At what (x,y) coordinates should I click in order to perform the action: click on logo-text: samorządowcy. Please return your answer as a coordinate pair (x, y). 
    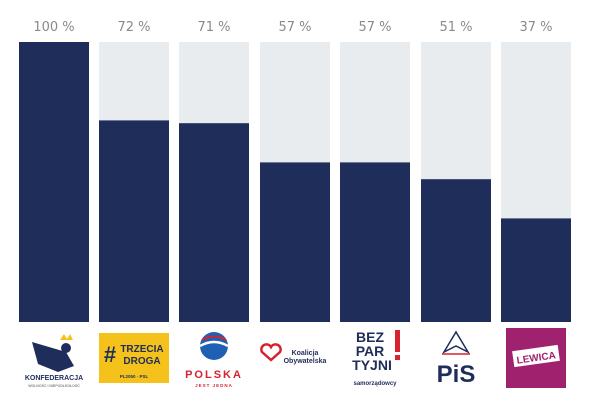
    Looking at the image, I should click on (375, 384).